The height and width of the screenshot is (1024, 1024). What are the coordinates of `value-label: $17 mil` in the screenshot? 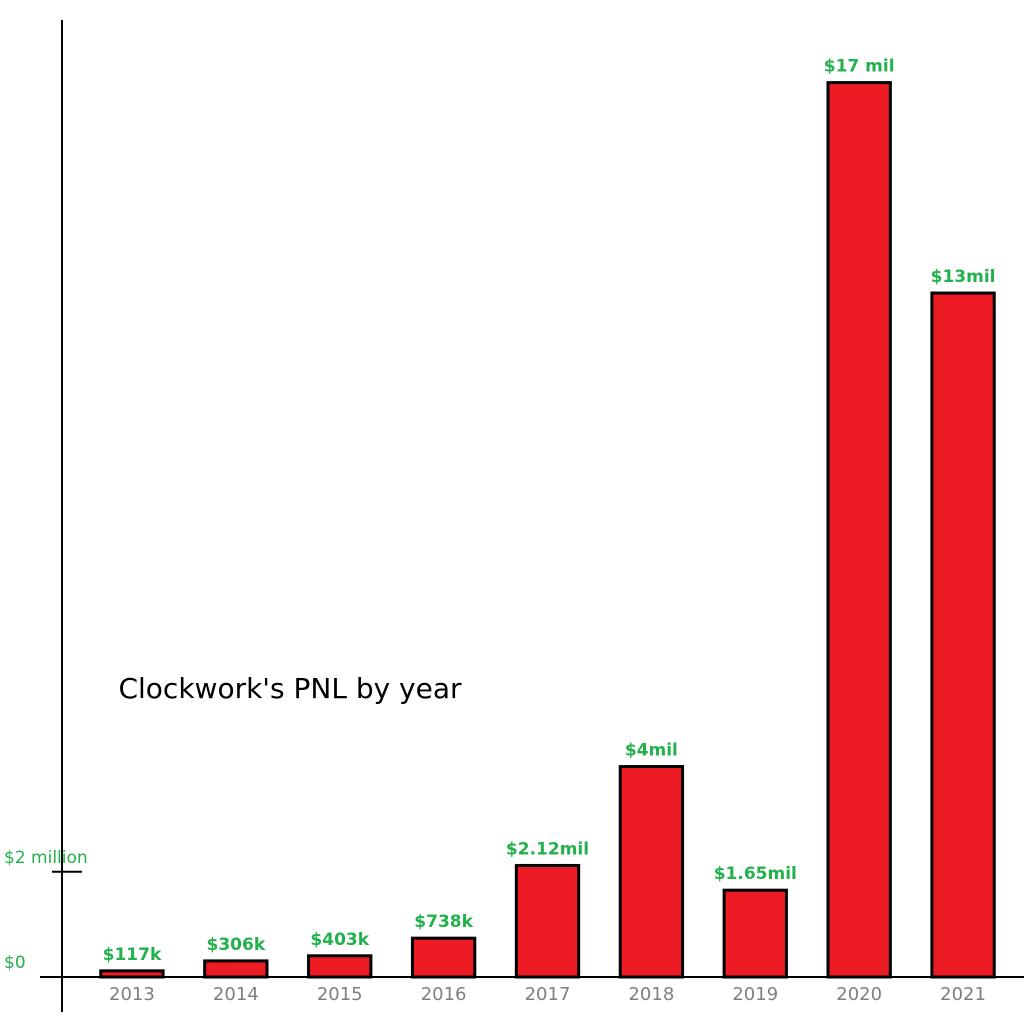 It's located at (859, 67).